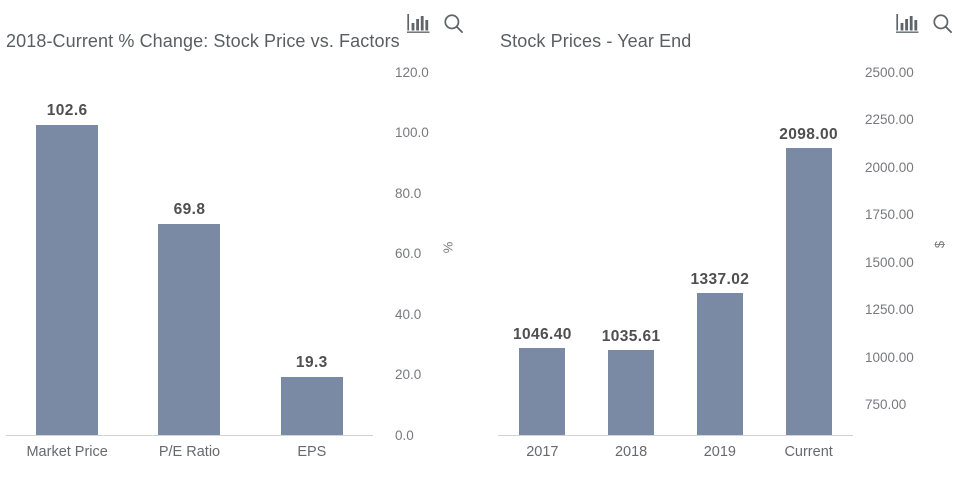  I want to click on bar-value-label: 1337.02, so click(720, 279).